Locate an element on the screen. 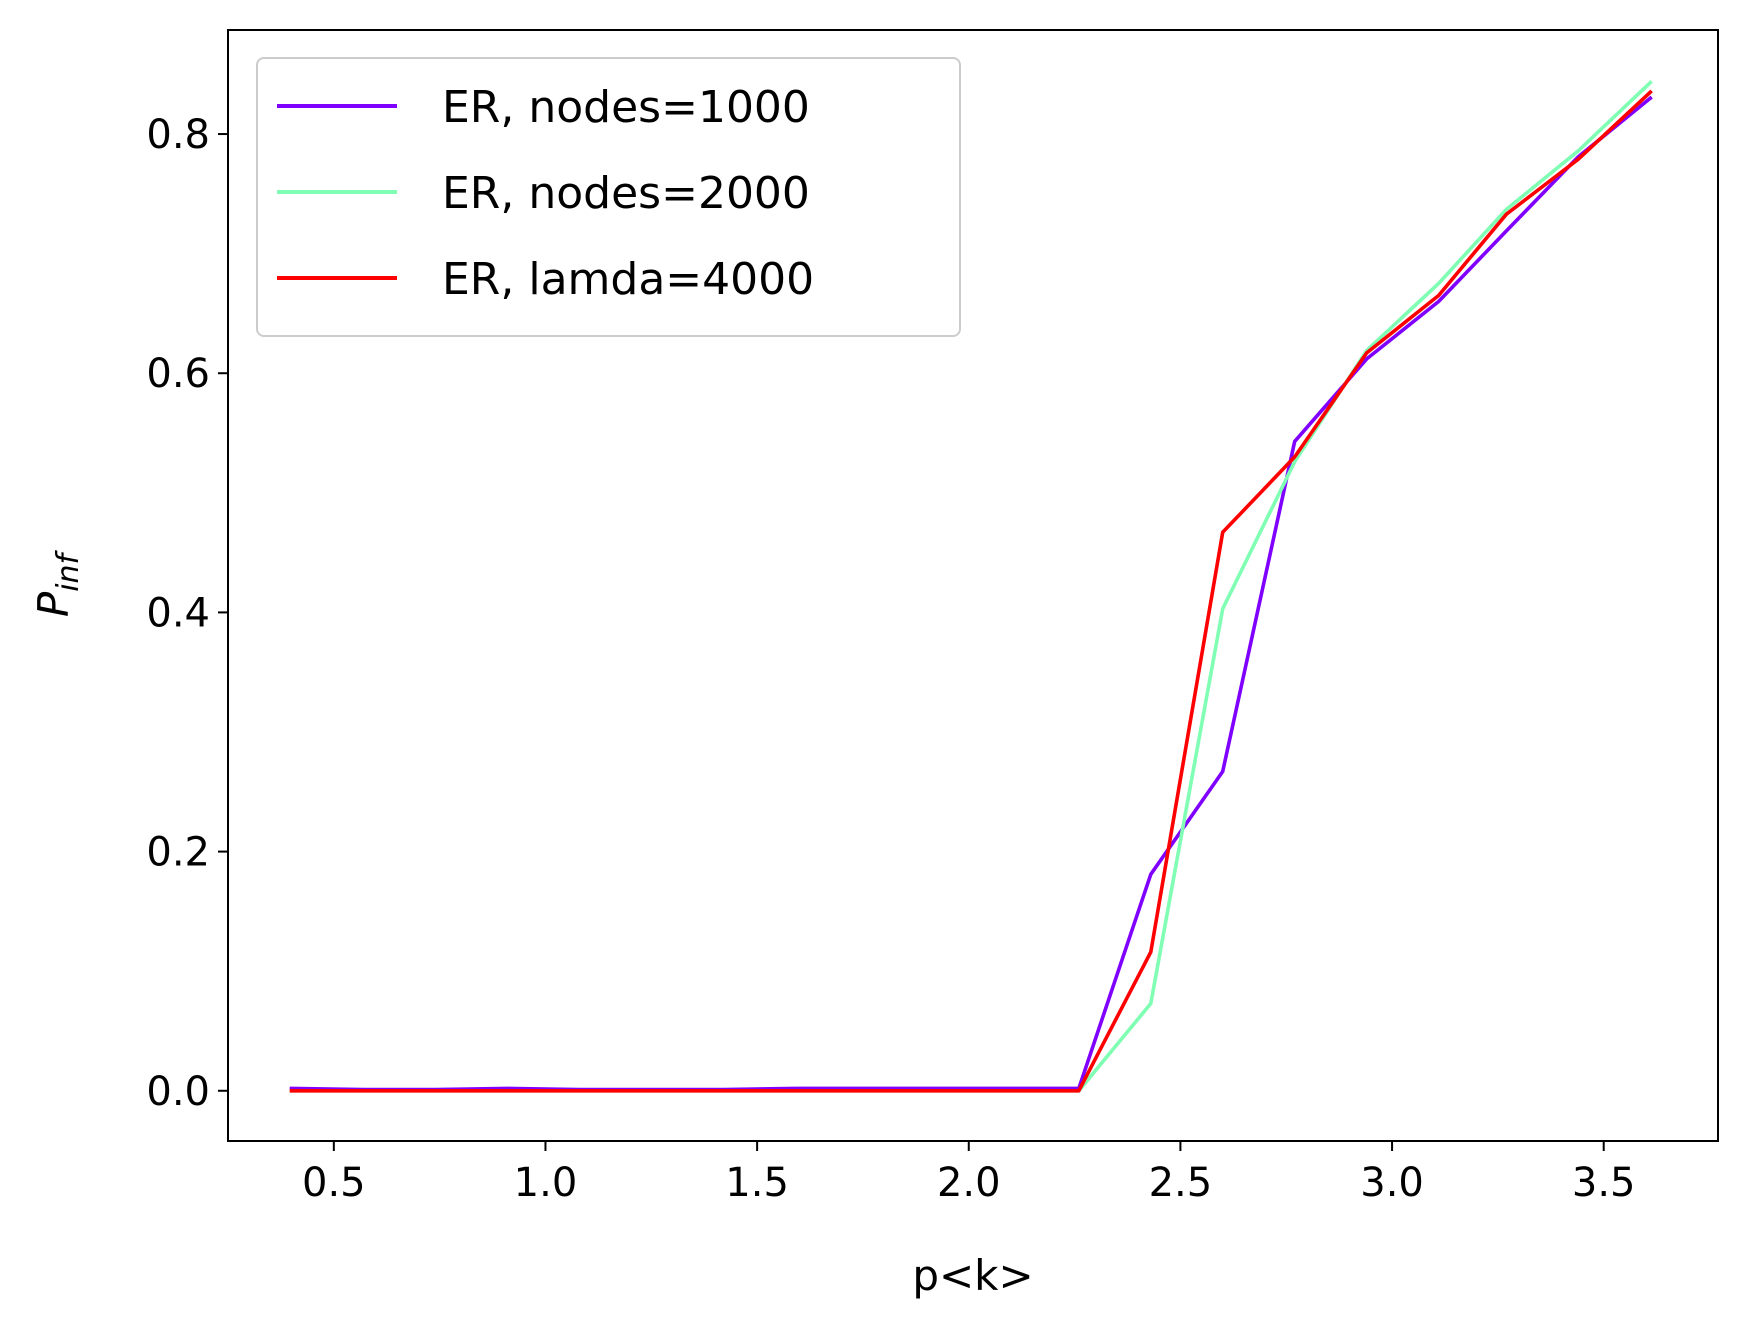 Image resolution: width=1743 pixels, height=1328 pixels. legend-label-1: ER, nodes=1000 is located at coordinates (626, 107).